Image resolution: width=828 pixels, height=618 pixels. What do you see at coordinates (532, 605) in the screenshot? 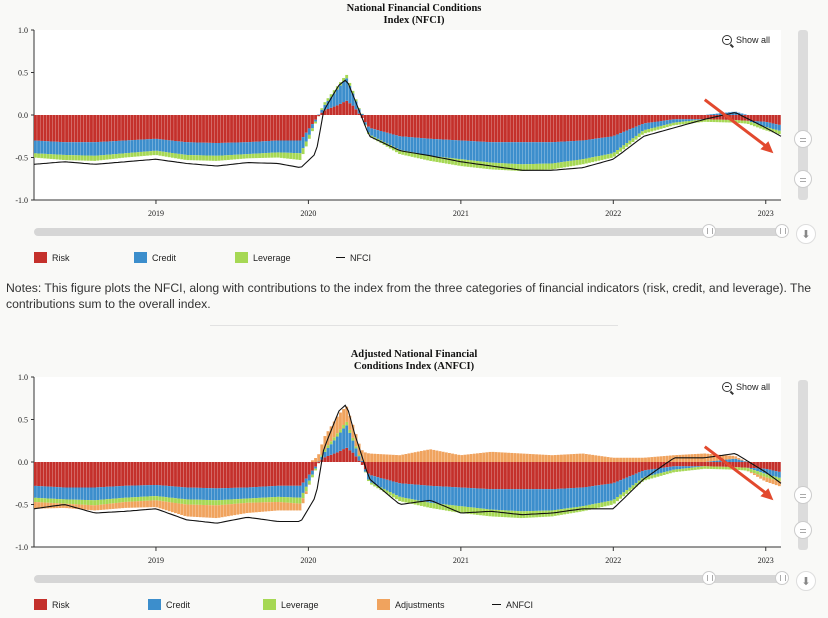
I see `legend-item-anfci: ANFCI` at bounding box center [532, 605].